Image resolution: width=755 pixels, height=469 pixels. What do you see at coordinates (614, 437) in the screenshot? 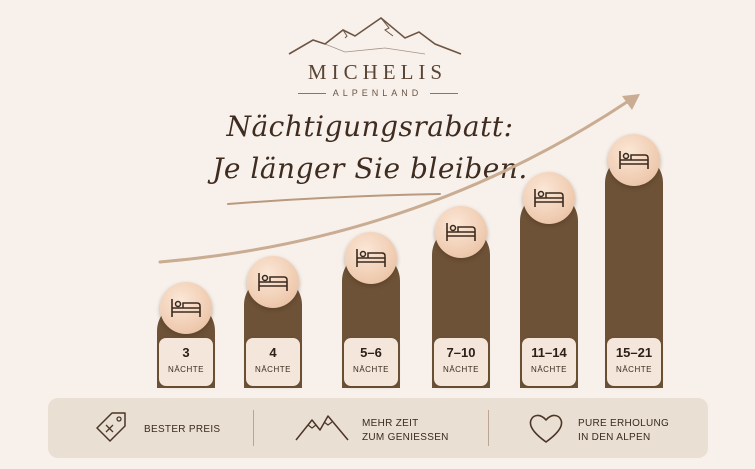
I see `feature-pure-relaxation-line-2: IN DEN ALPEN` at bounding box center [614, 437].